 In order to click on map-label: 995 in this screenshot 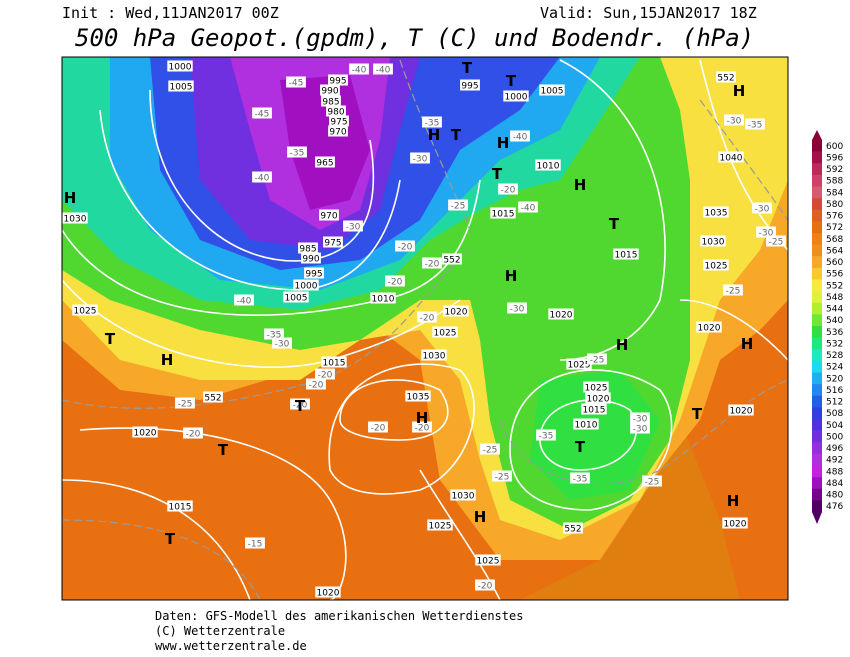, I will do `click(313, 275)`.